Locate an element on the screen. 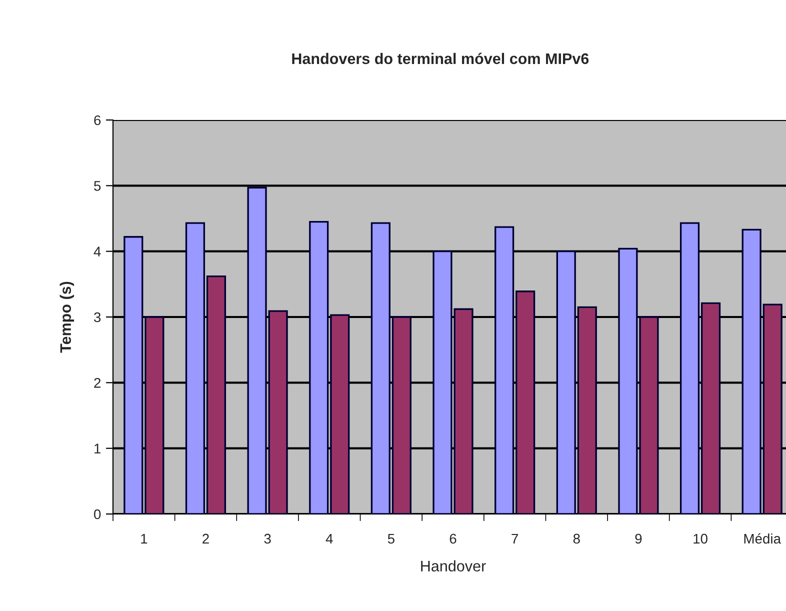 Image resolution: width=786 pixels, height=611 pixels. y-tick-label: 1 is located at coordinates (97, 449).